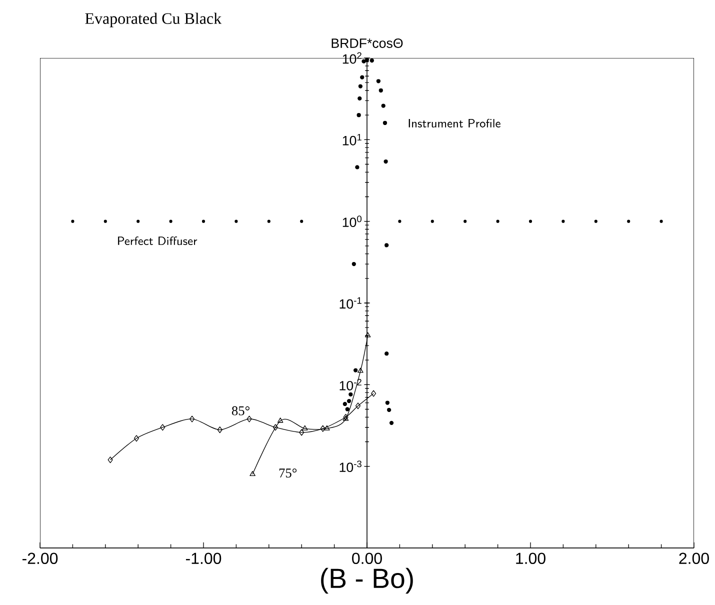 This screenshot has height=605, width=715. Describe the element at coordinates (351, 466) in the screenshot. I see `y-tick-label: 10$^{-3}$` at that location.